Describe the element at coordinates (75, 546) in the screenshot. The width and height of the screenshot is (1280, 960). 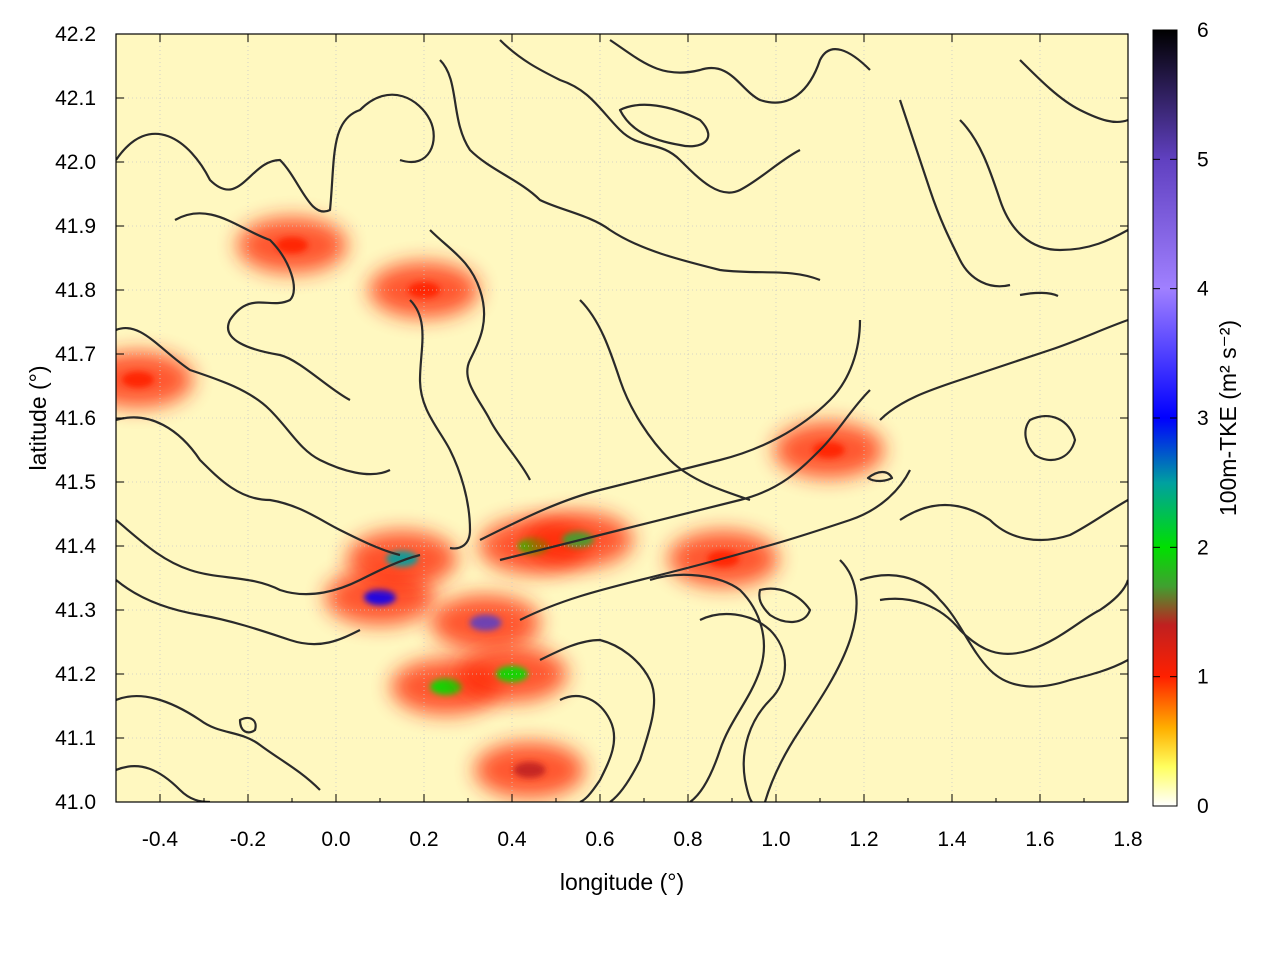
I see `y-tick-label: 41.4` at that location.